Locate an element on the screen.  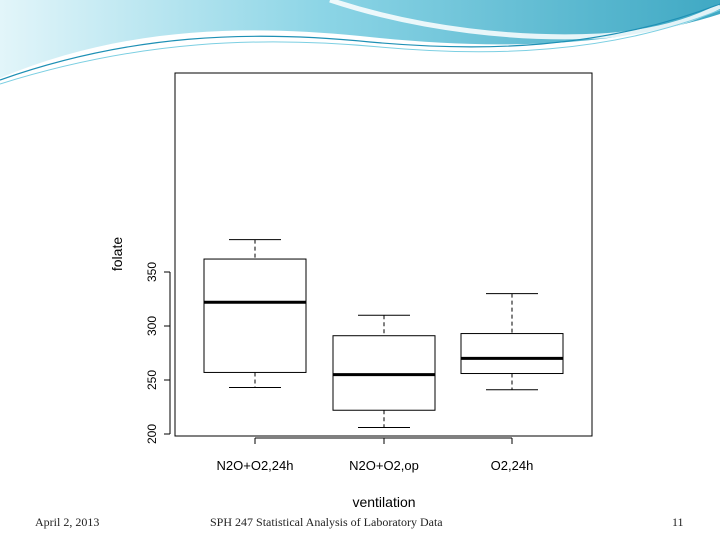
x-axis: N2O+O2,24h N2O+O2,op O2,24h is located at coordinates (375, 455).